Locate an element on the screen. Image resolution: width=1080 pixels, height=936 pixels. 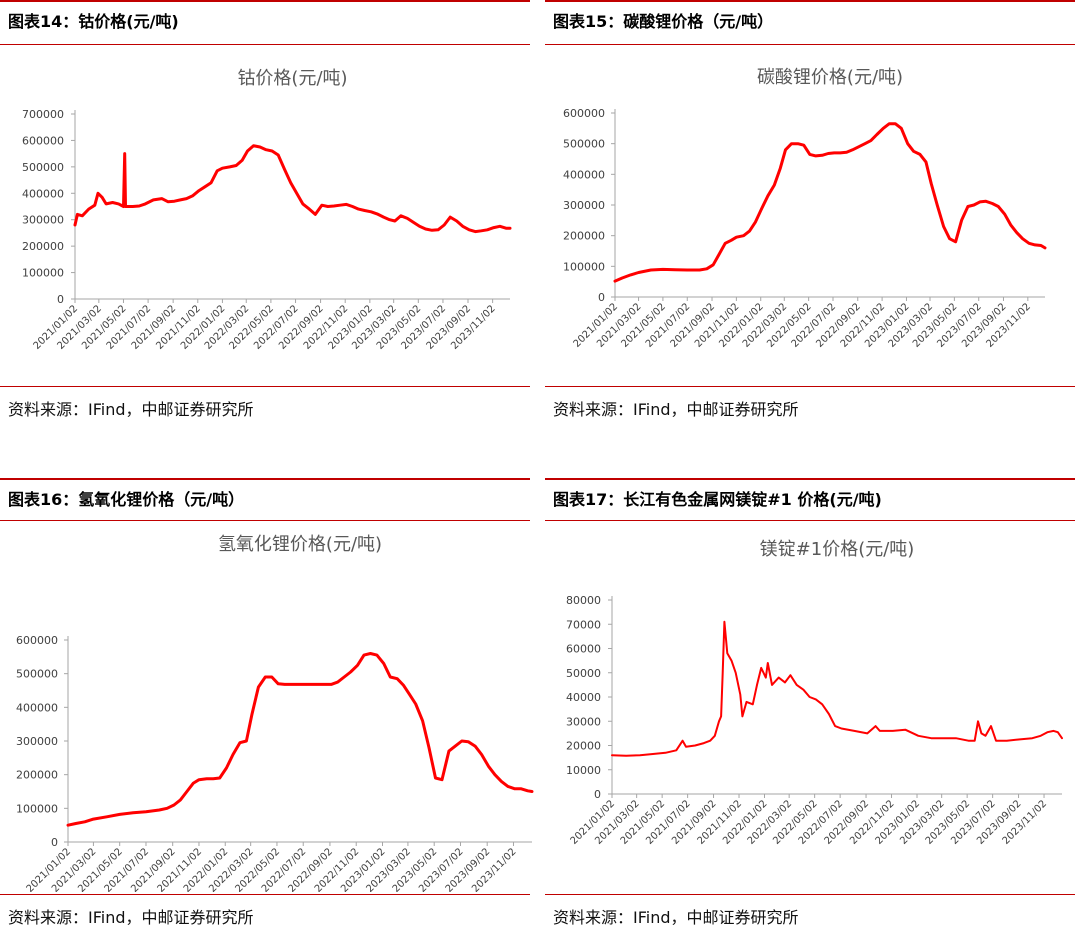
y-tick-label: 30000 is located at coordinates (583, 721).